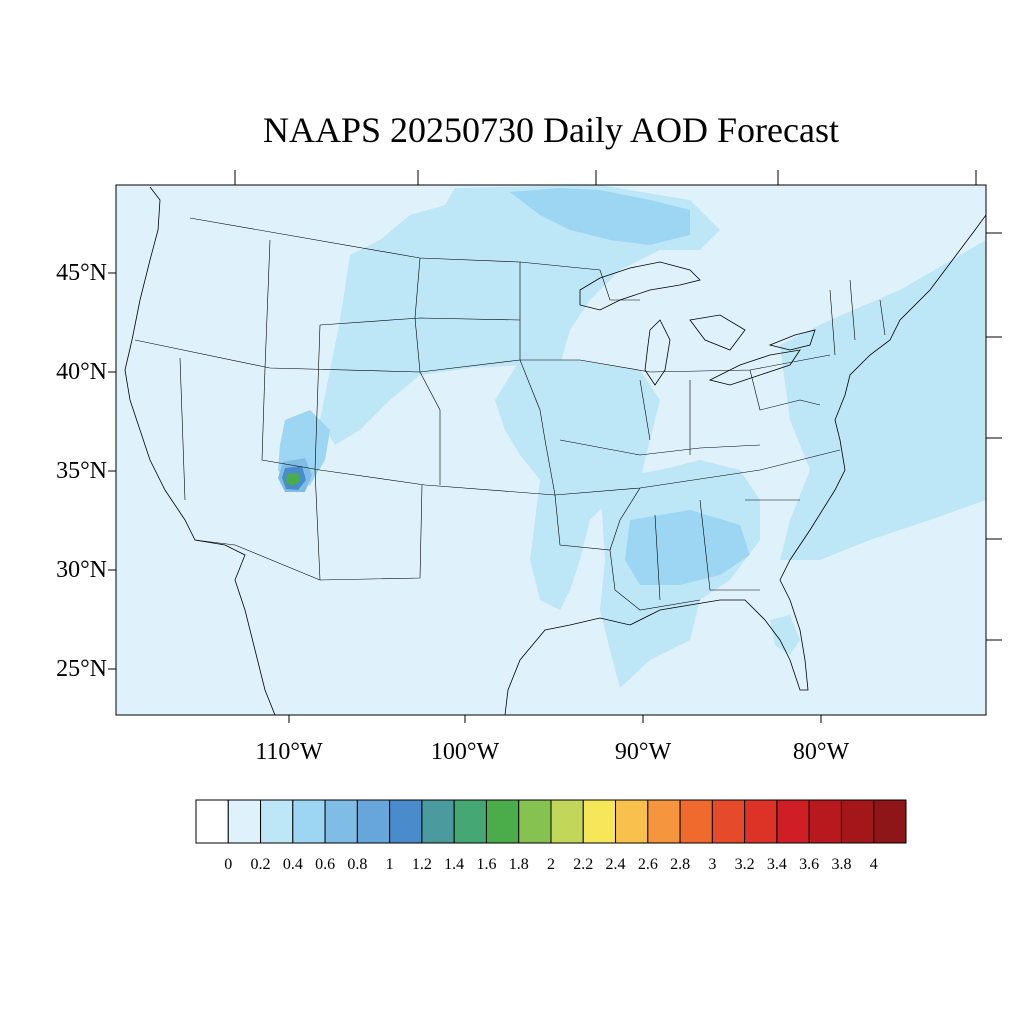  Describe the element at coordinates (289, 752) in the screenshot. I see `lon-label: 110°W` at that location.